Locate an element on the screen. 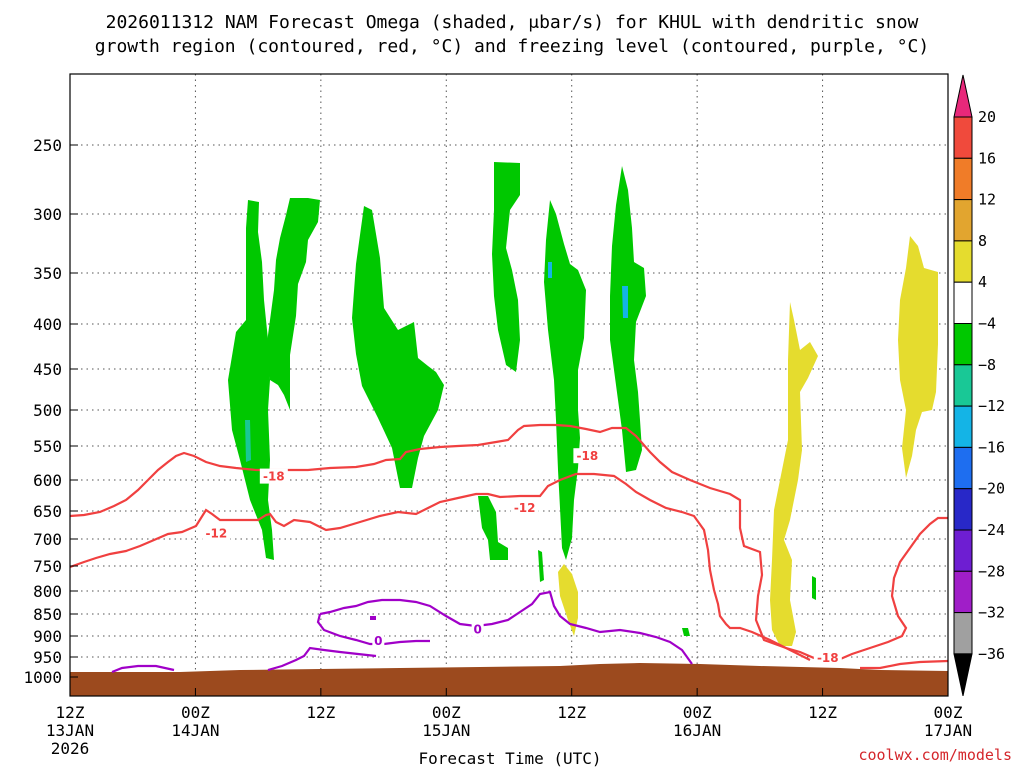 This screenshot has height=768, width=1024. y-tick-label-750: 750 is located at coordinates (47, 566).